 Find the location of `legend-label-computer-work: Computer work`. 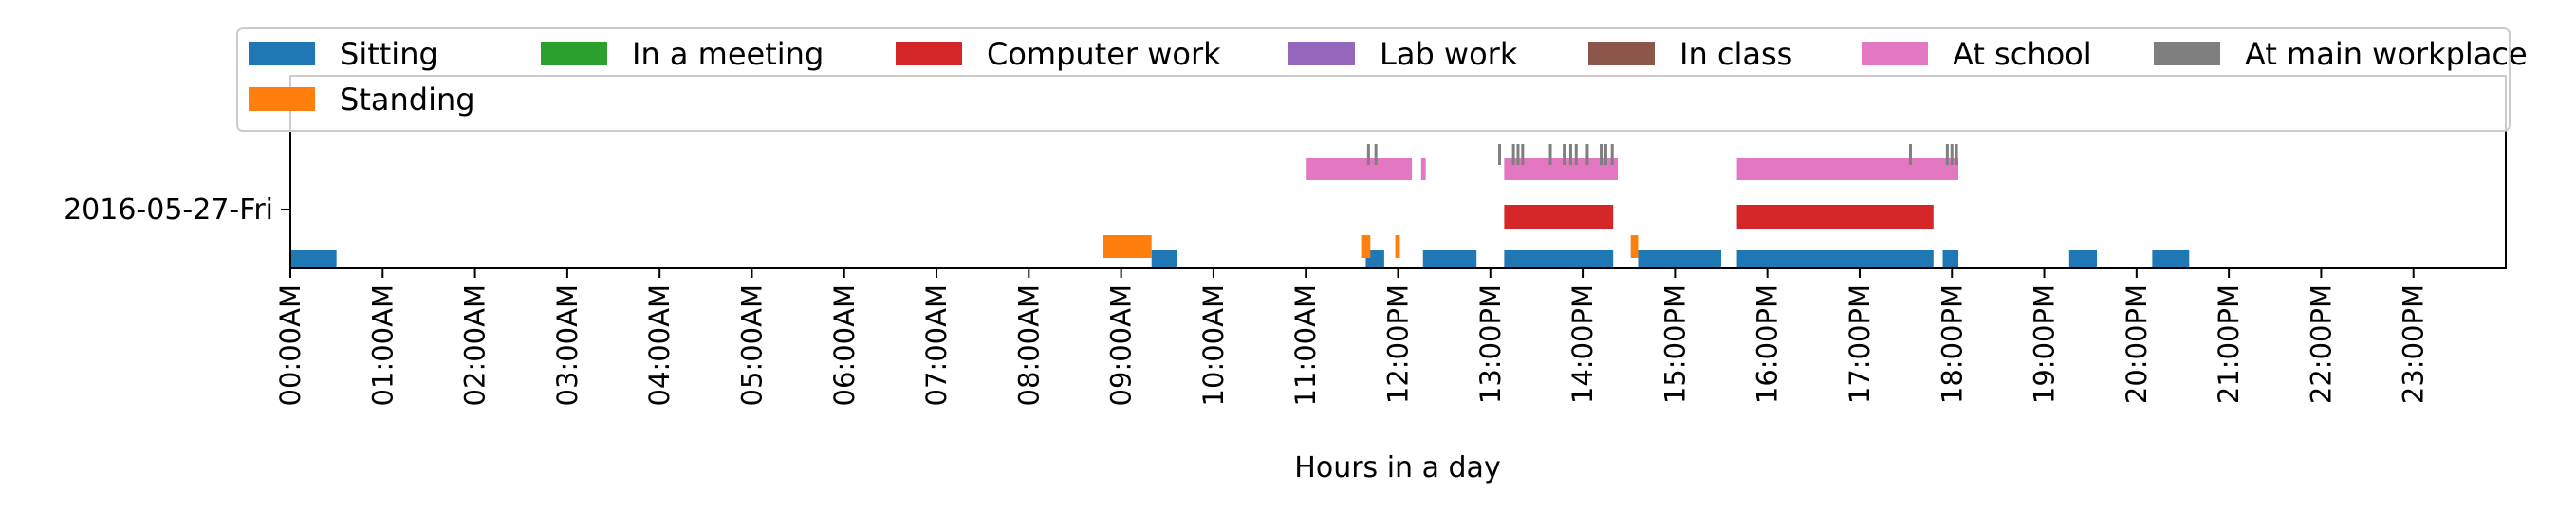

legend-label-computer-work: Computer work is located at coordinates (1104, 54).